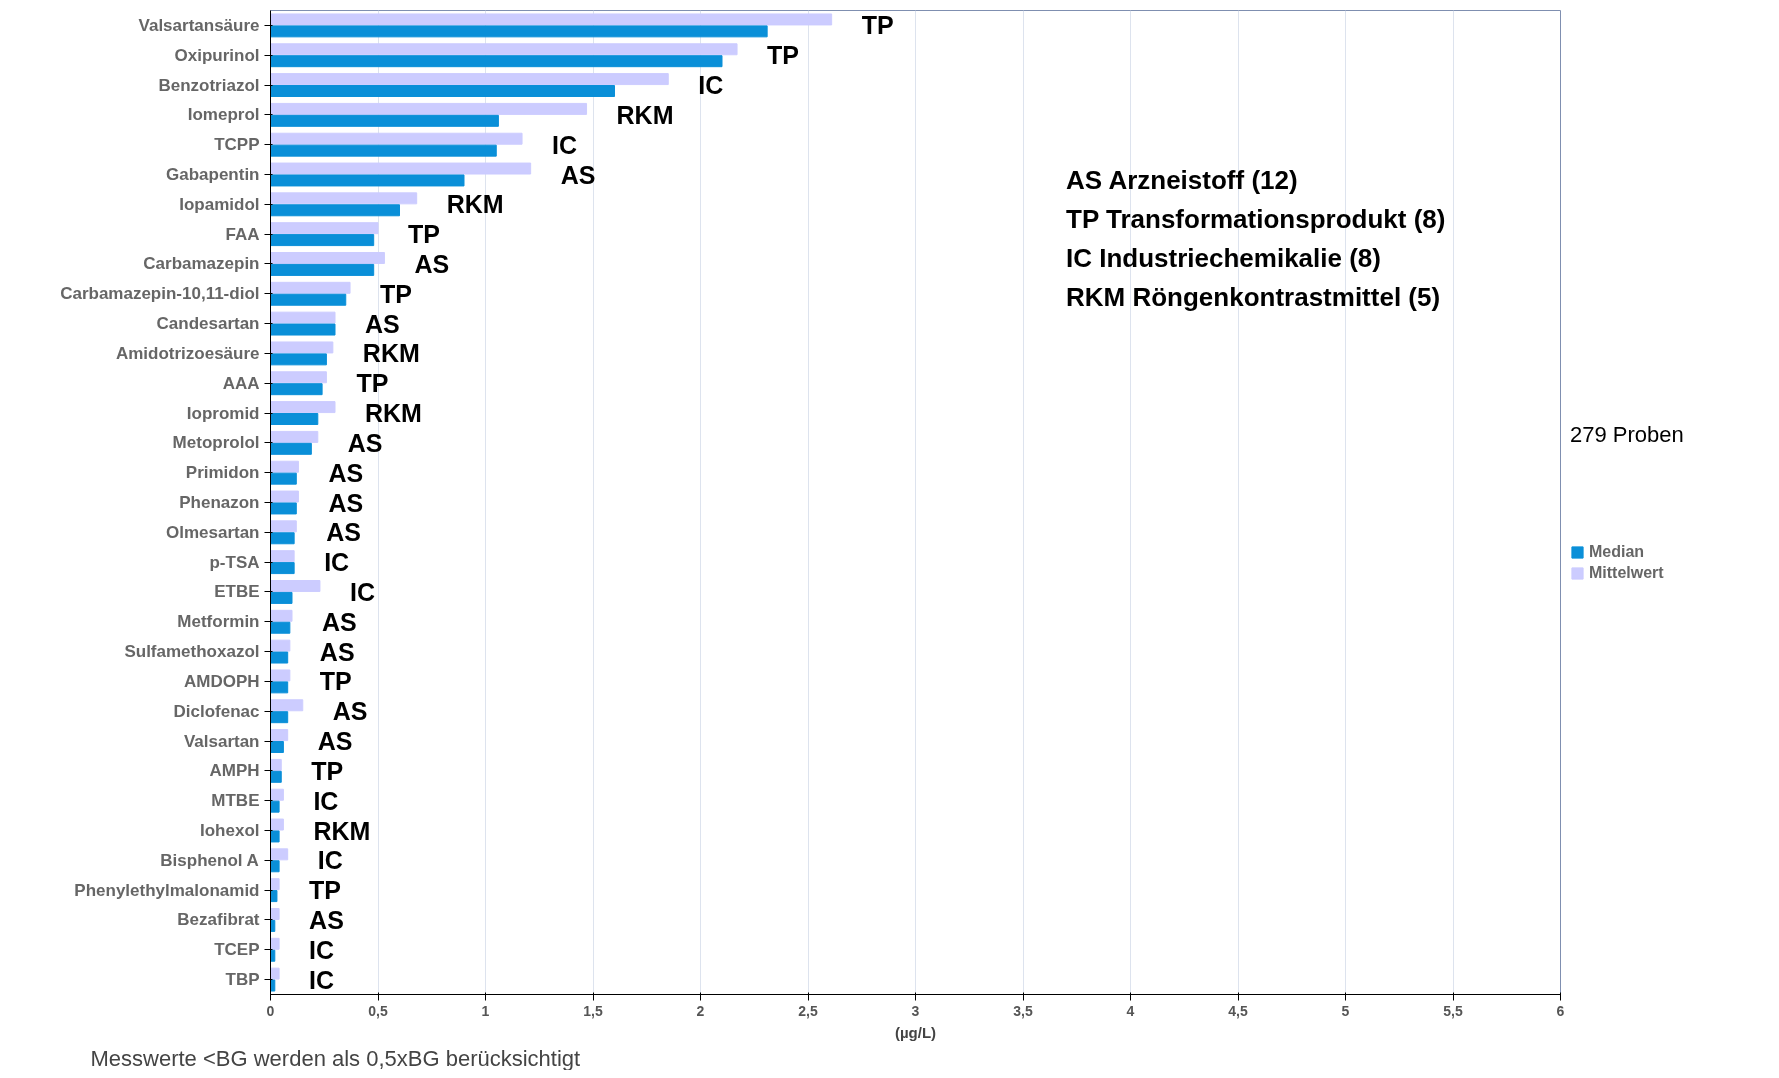  What do you see at coordinates (221, 681) in the screenshot?
I see `y-tick-label: AMDOPH` at bounding box center [221, 681].